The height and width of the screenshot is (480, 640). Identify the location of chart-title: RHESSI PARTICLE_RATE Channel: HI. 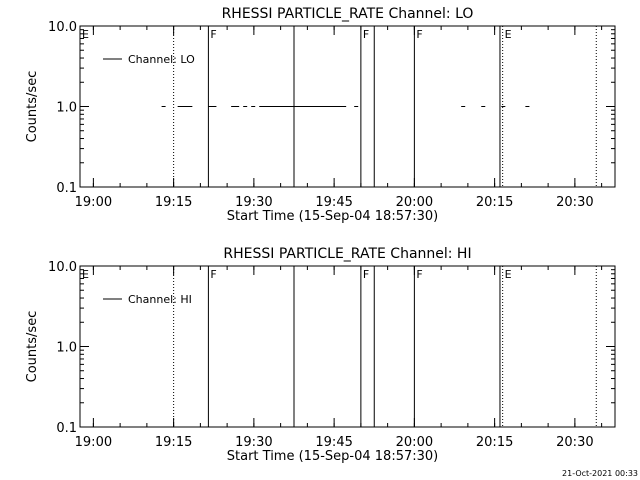
(347, 254).